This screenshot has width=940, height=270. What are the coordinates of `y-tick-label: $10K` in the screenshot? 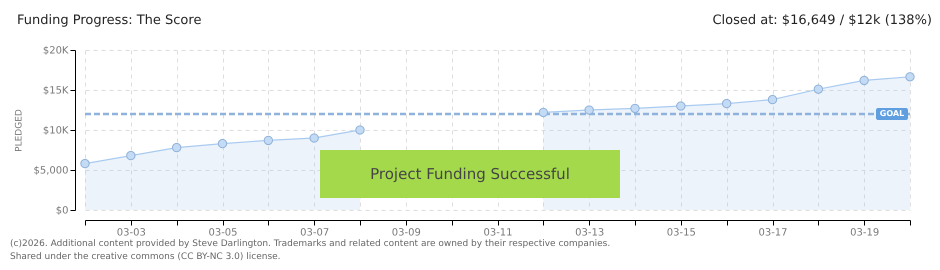 It's located at (55, 131).